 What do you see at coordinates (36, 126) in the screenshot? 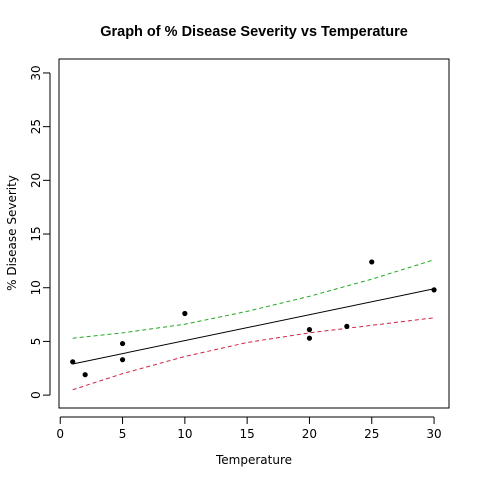
I see `y-tick-label: 25` at bounding box center [36, 126].